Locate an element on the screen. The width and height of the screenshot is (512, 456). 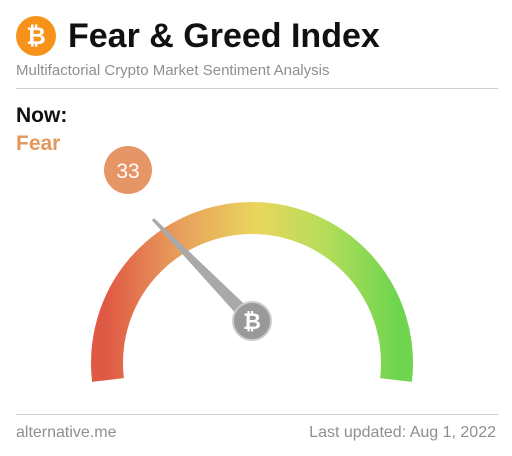
header-divider is located at coordinates (257, 88).